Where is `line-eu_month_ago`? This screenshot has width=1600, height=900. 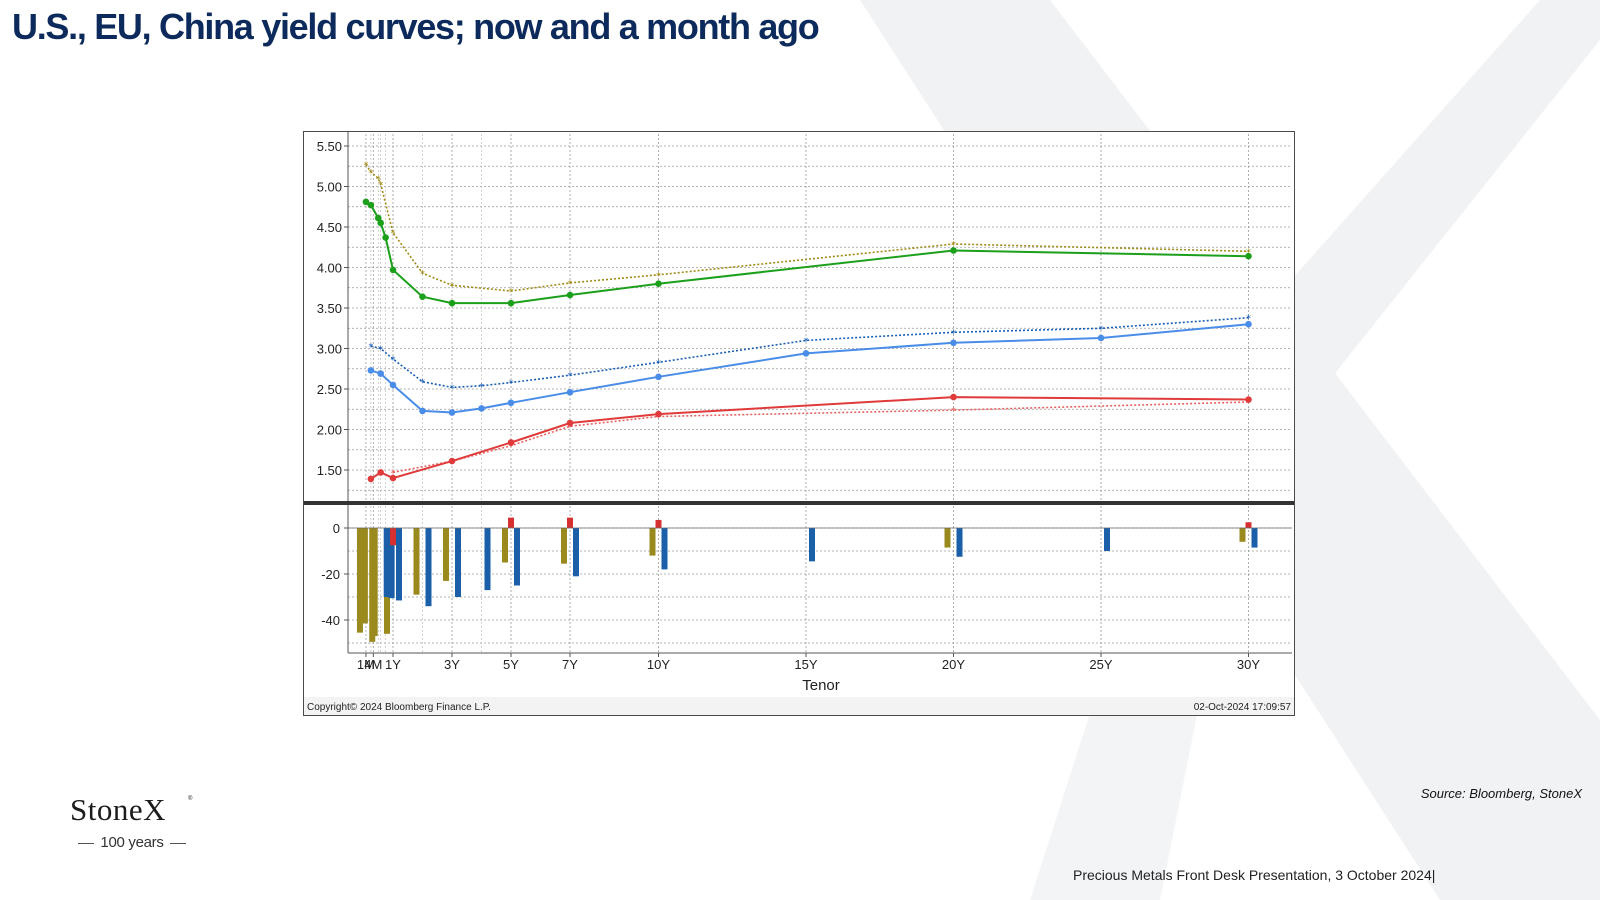 line-eu_month_ago is located at coordinates (809, 352).